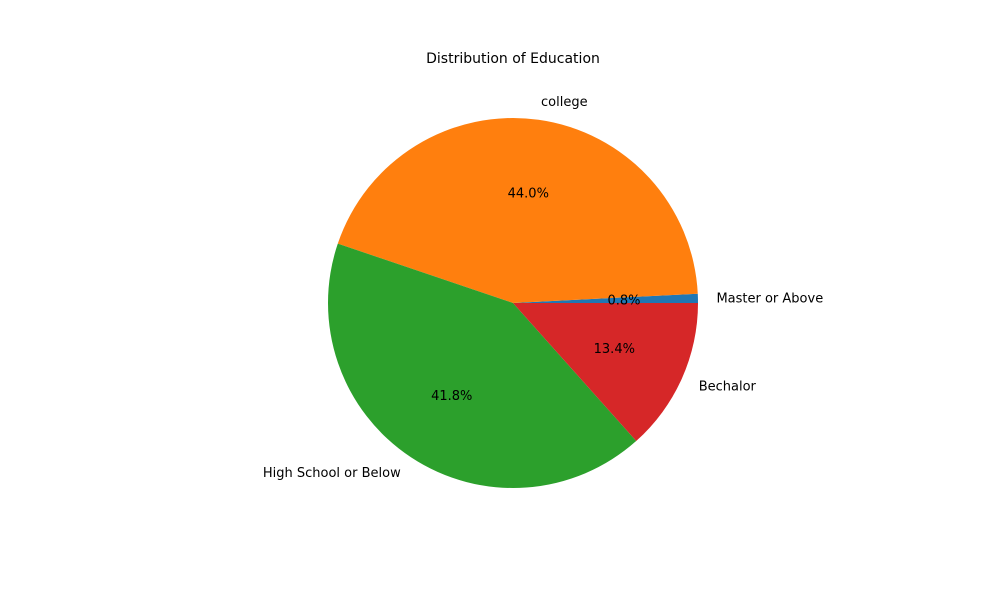  What do you see at coordinates (451, 396) in the screenshot?
I see `pie-pct-label-2: 41.8%` at bounding box center [451, 396].